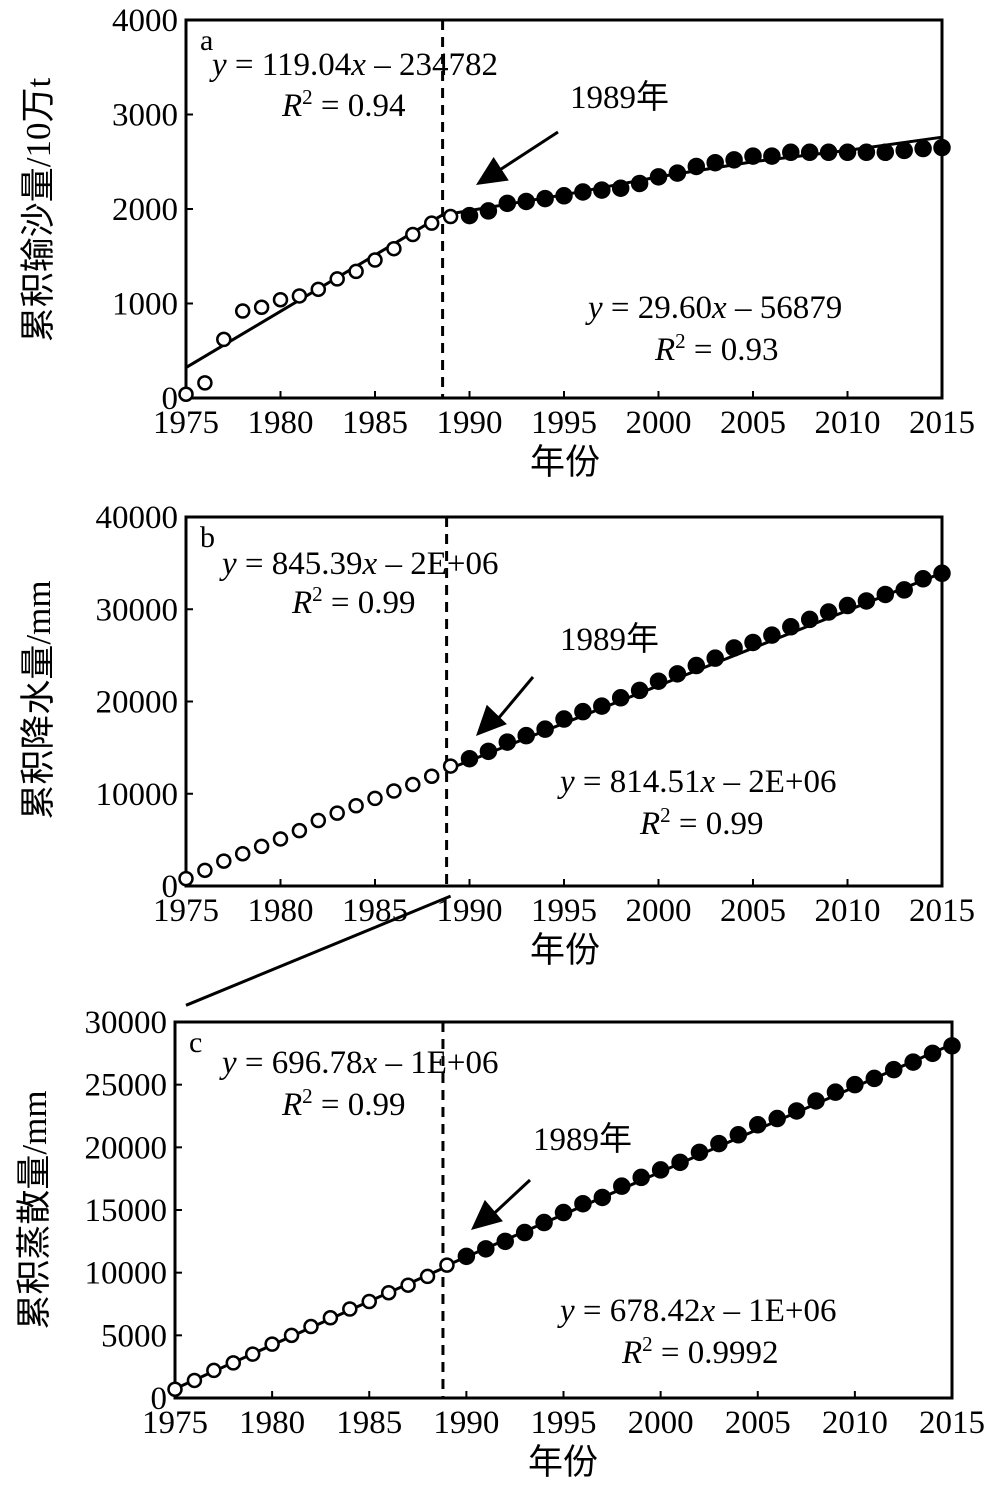 This screenshot has width=1000, height=1510. Describe the element at coordinates (126, 1086) in the screenshot. I see `y-tick-label: 25000` at that location.